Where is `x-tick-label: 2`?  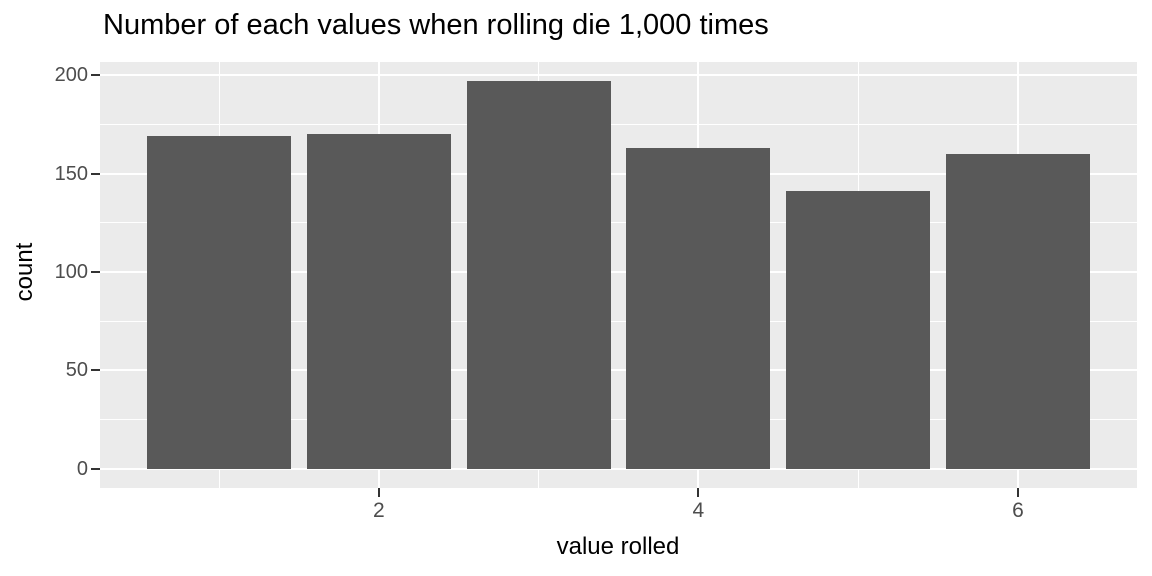 x-tick-label: 2 is located at coordinates (378, 510).